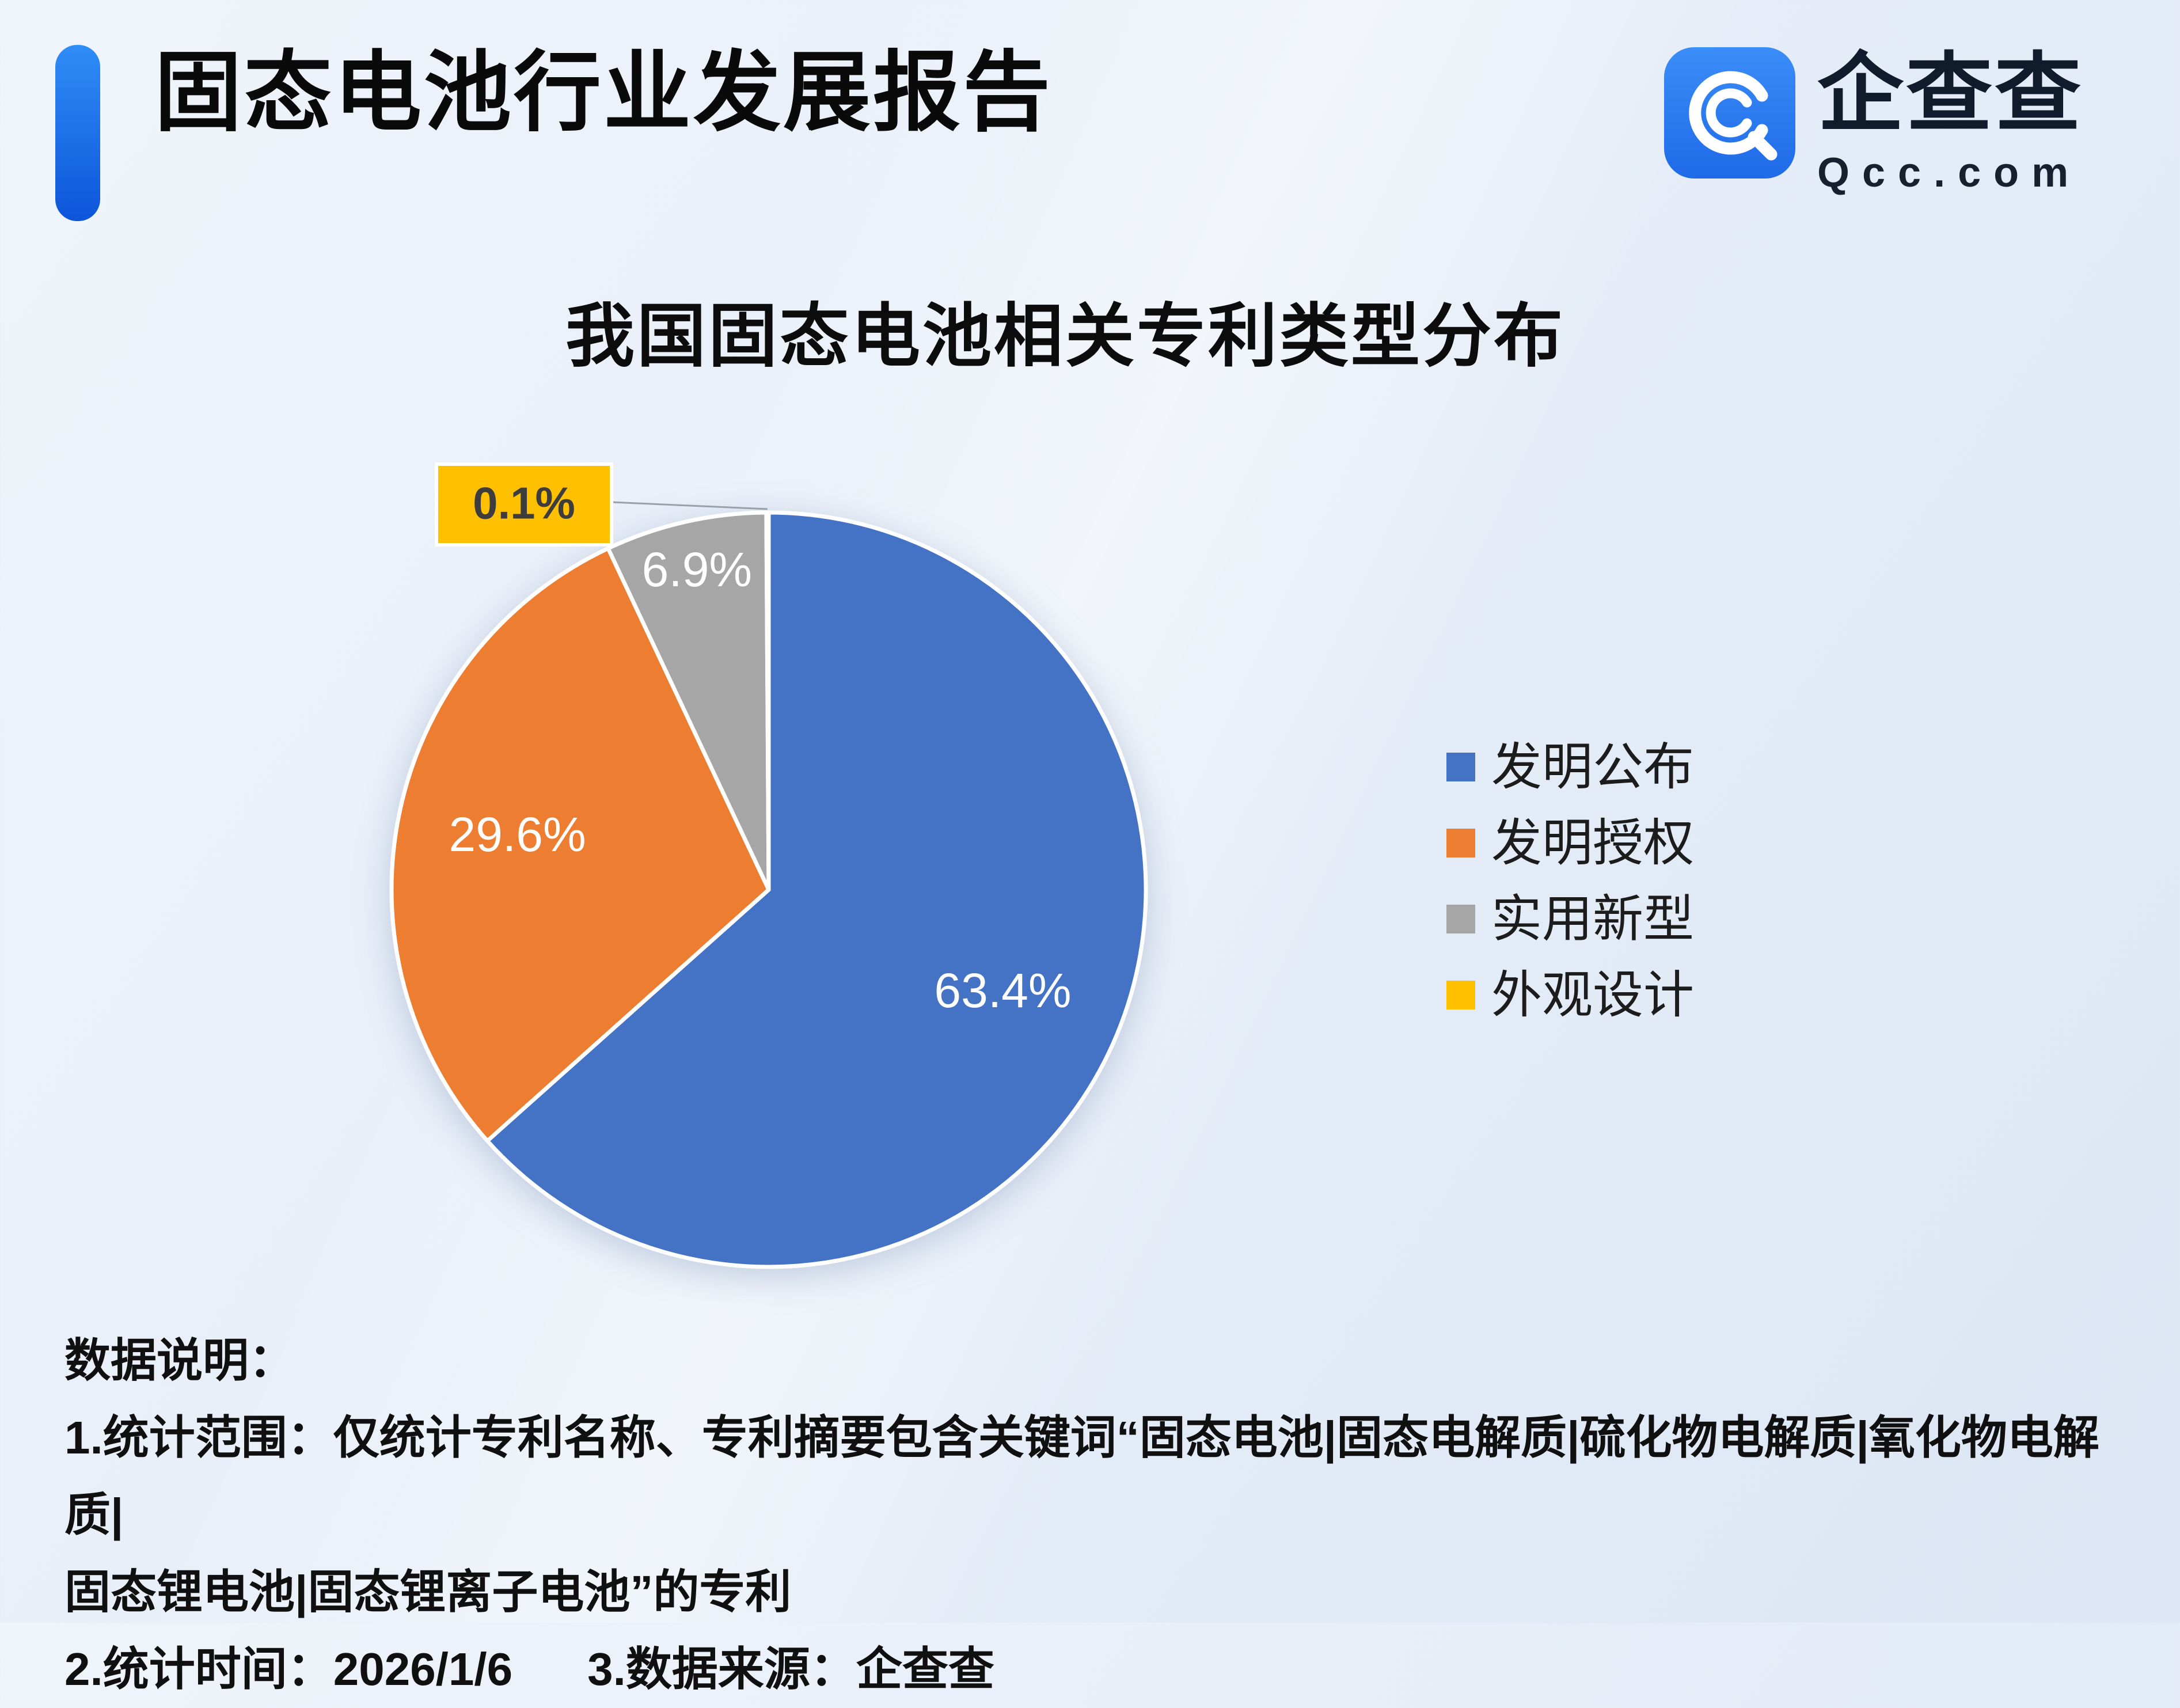 This screenshot has height=1708, width=2180. I want to click on footnote-line-2: 固态锂电池|固态锂离子电池”的专利, so click(428, 1592).